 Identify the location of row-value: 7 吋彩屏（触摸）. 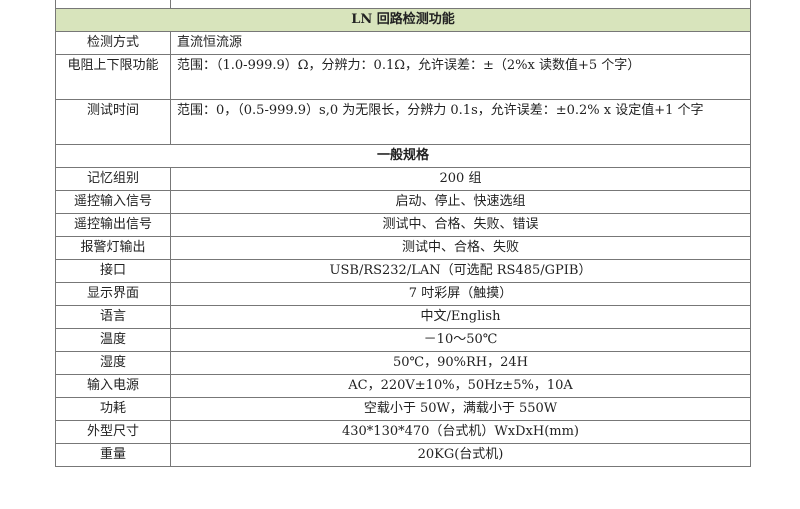
(460, 294).